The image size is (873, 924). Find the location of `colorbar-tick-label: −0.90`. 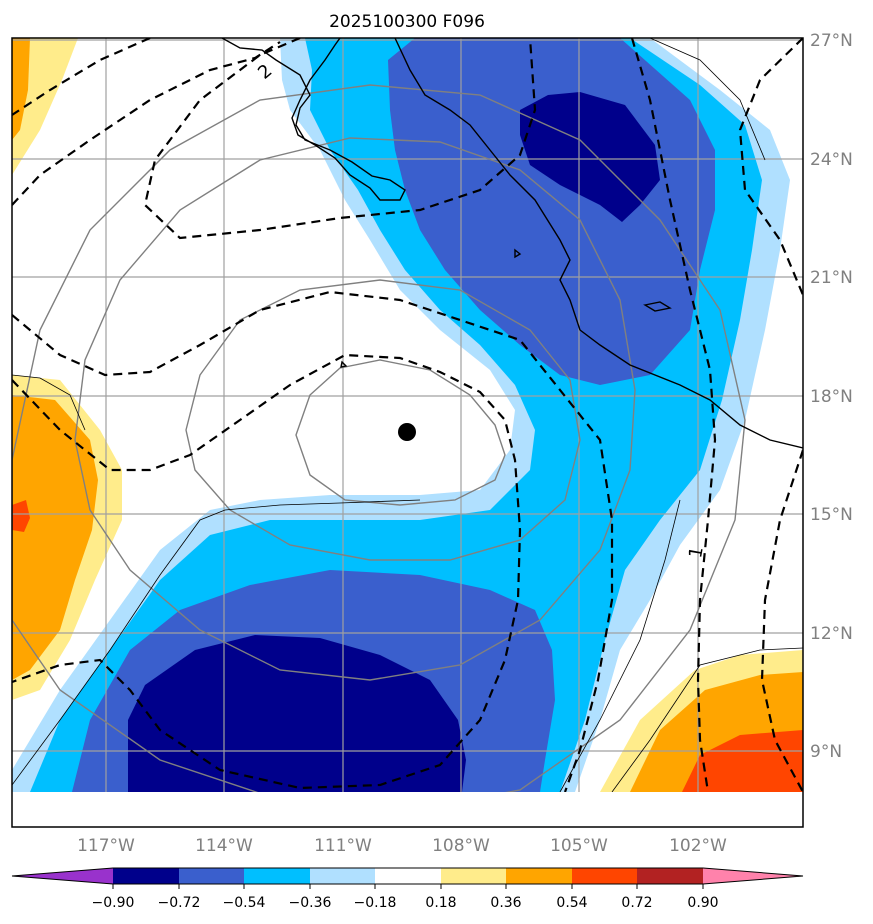

colorbar-tick-label: −0.90 is located at coordinates (113, 903).